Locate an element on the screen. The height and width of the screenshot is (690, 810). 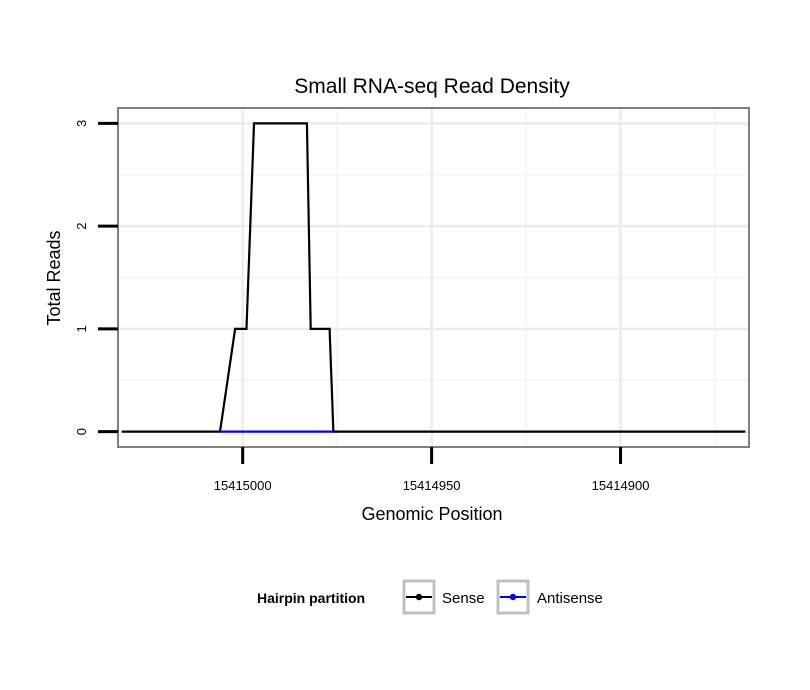
chart-title: Small RNA-seq Read Density is located at coordinates (432, 86).